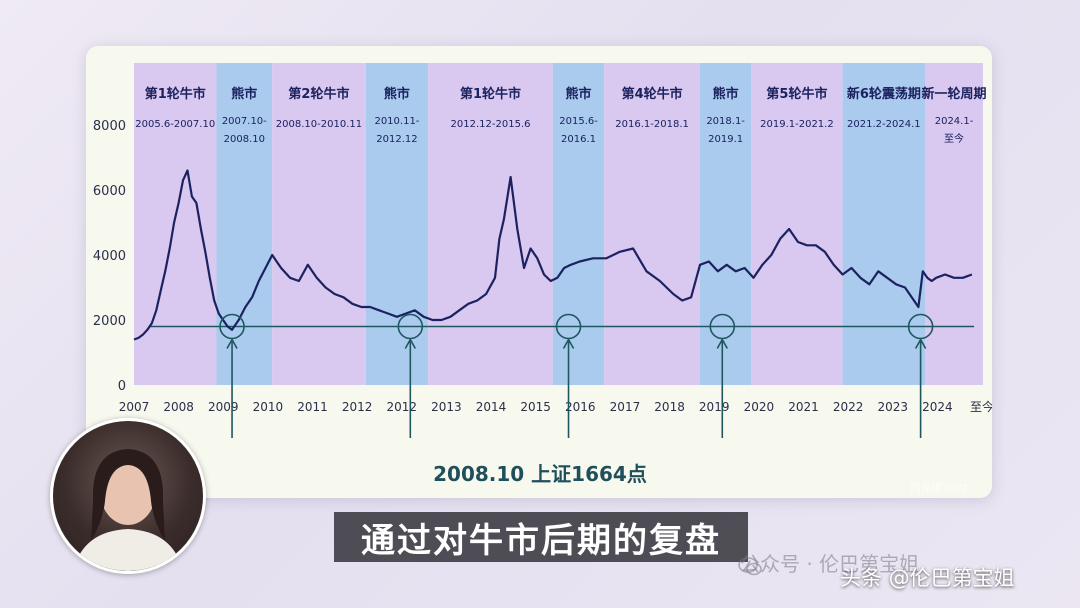 The height and width of the screenshot is (608, 1080). Describe the element at coordinates (318, 94) in the screenshot. I see `phase-title: 第2轮牛市` at that location.